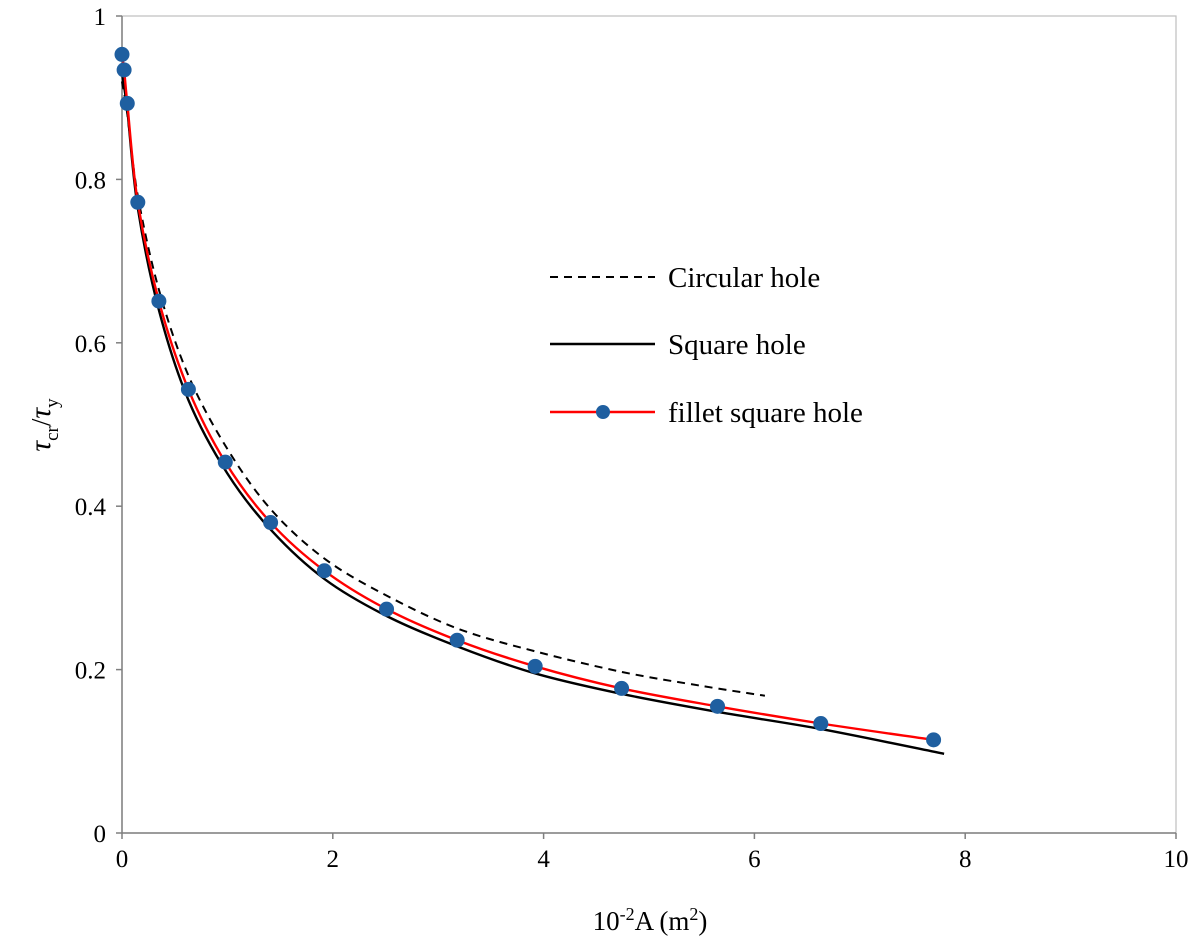 This screenshot has width=1200, height=941. What do you see at coordinates (90, 180) in the screenshot?
I see `y-tick-label: 0.8` at bounding box center [90, 180].